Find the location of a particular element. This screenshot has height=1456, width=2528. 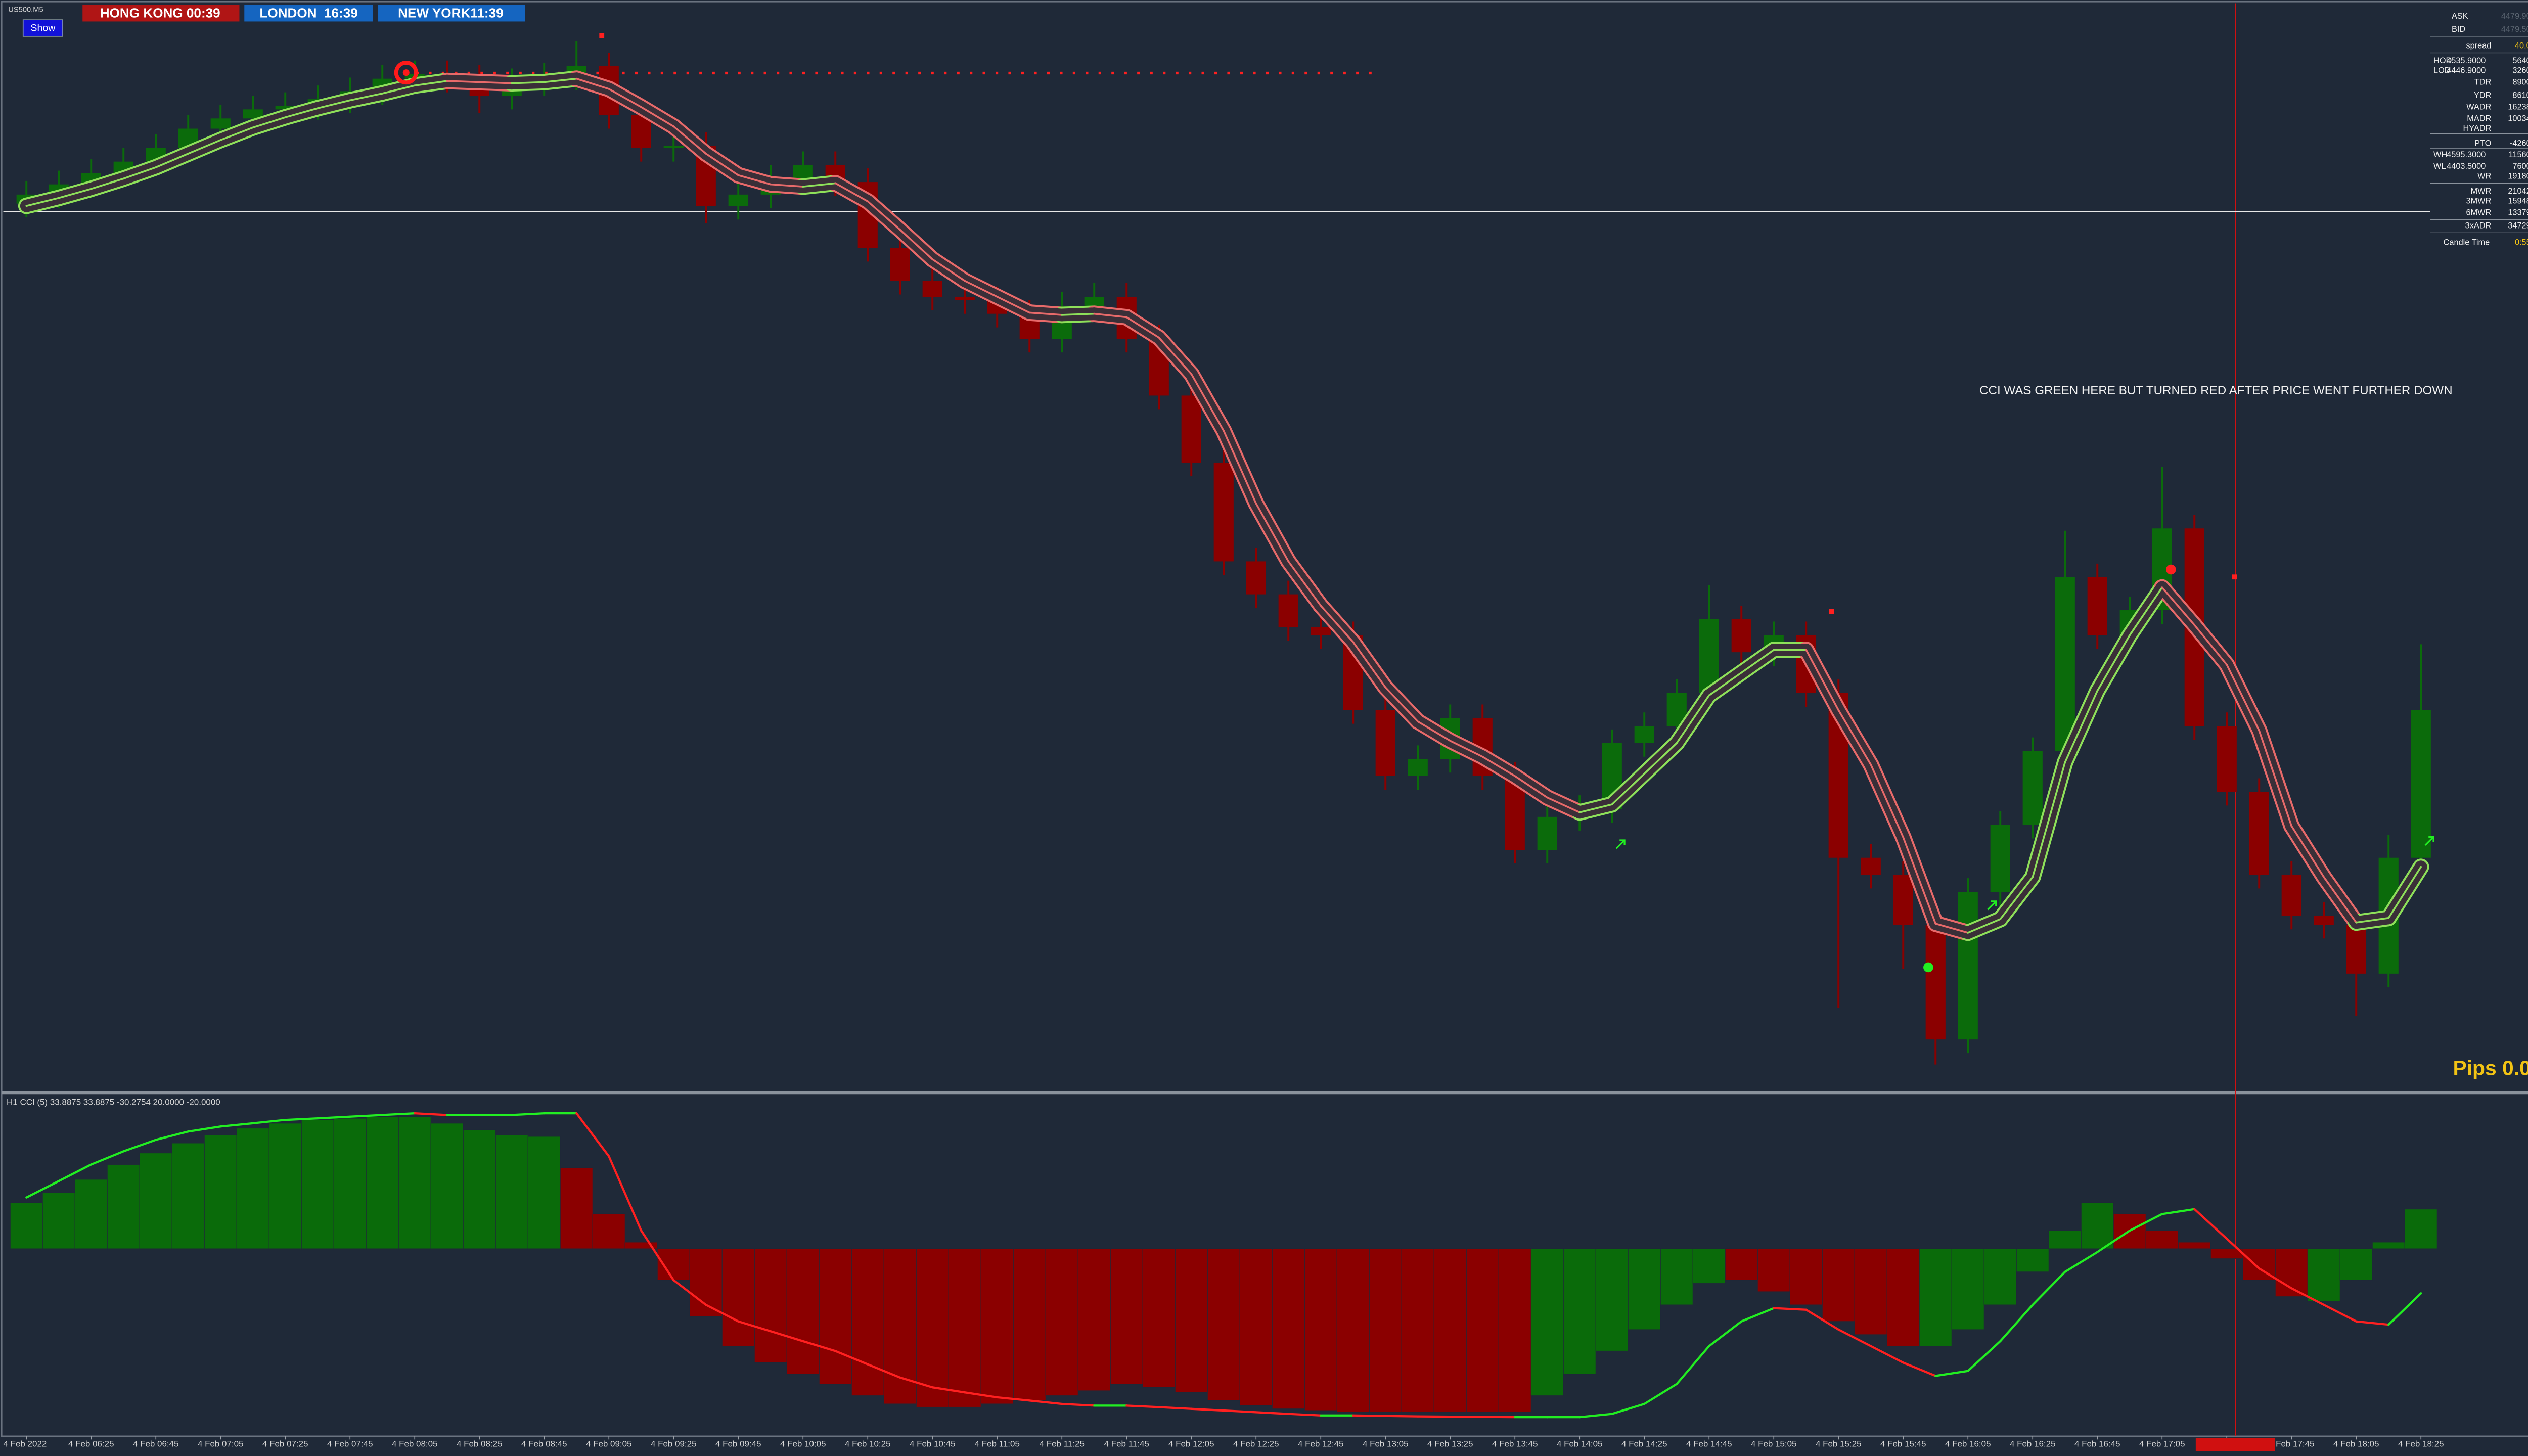

info-label: spread is located at coordinates (2479, 46).